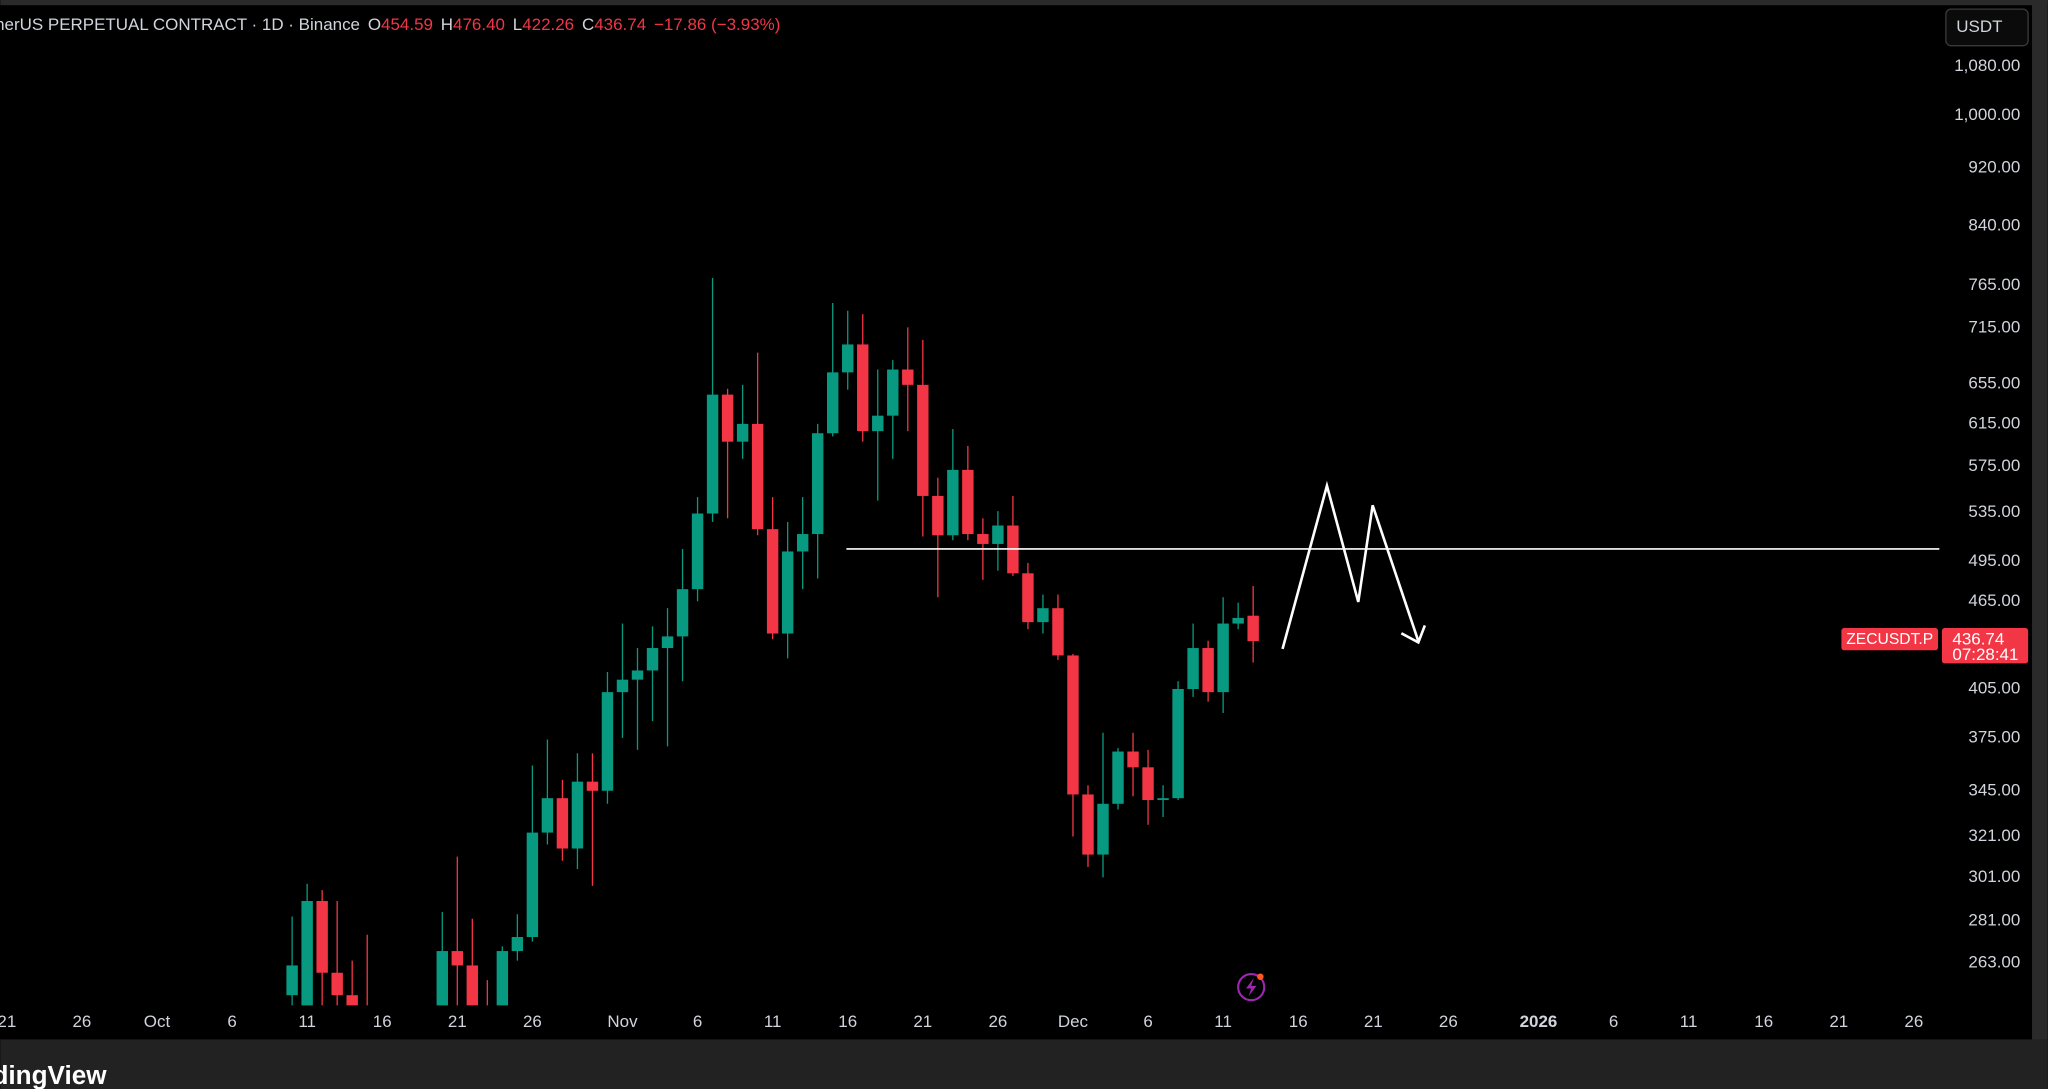 The image size is (2048, 1089). What do you see at coordinates (1978, 638) in the screenshot?
I see `price-tag-value: 436.74` at bounding box center [1978, 638].